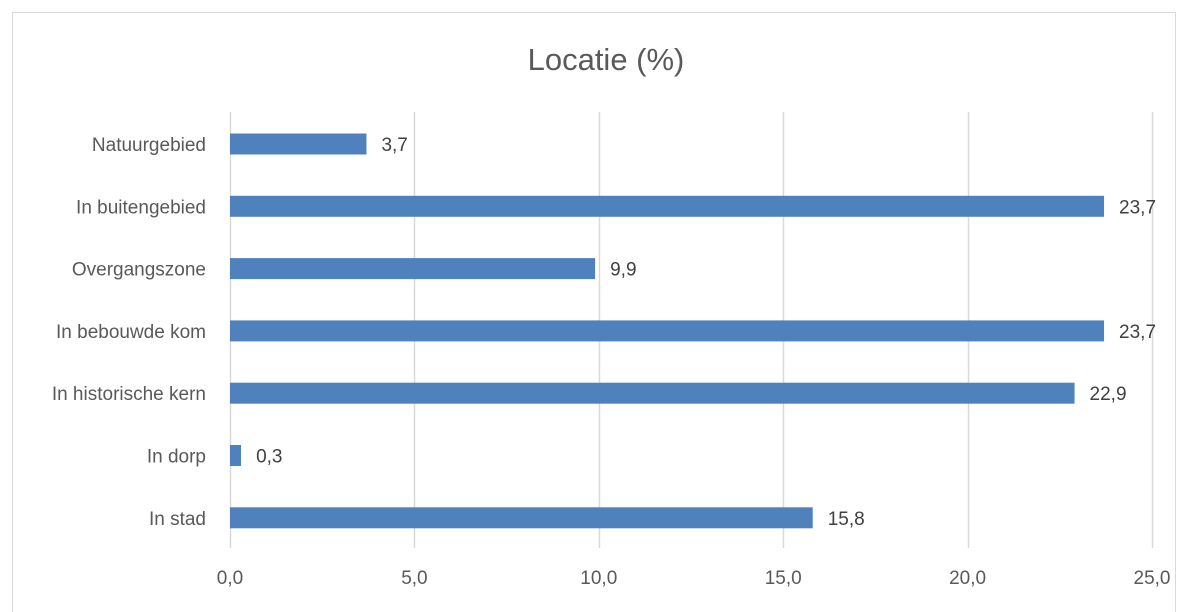 The height and width of the screenshot is (612, 1189). I want to click on x-tick-label-5: 25,0, so click(1152, 578).